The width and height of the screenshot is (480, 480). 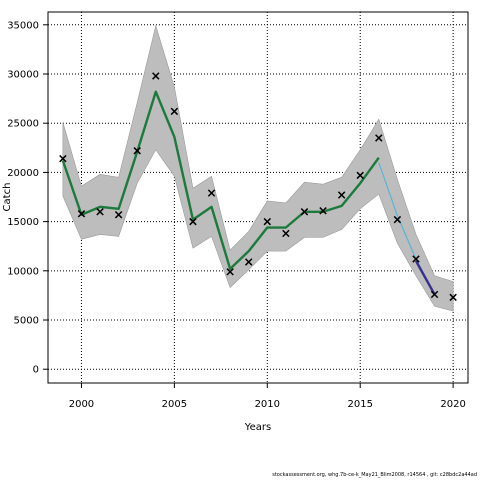 What do you see at coordinates (23, 124) in the screenshot?
I see `y-tick-label: 25000` at bounding box center [23, 124].